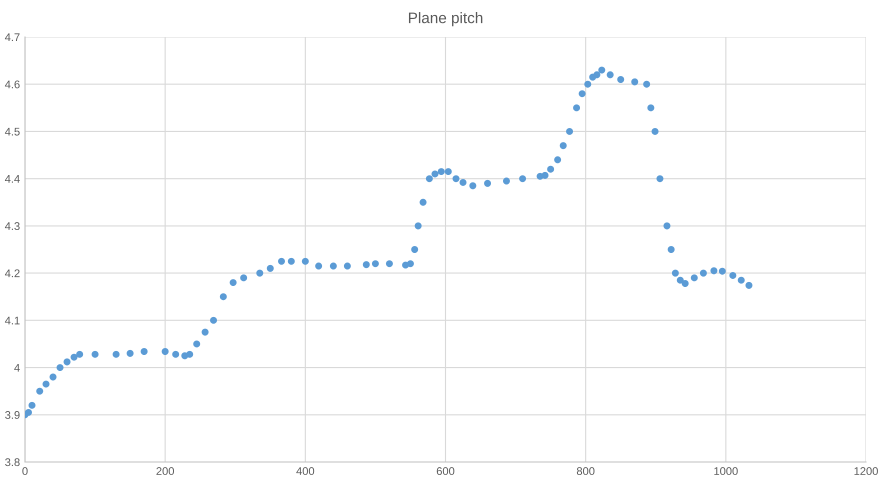 This screenshot has width=883, height=485. I want to click on y-tick-label: 4.7, so click(12, 37).